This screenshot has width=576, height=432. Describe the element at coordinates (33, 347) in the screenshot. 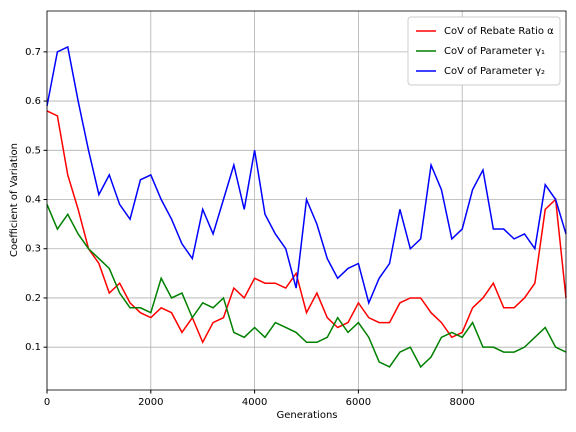

I see `y-tick-label: 0.1` at that location.